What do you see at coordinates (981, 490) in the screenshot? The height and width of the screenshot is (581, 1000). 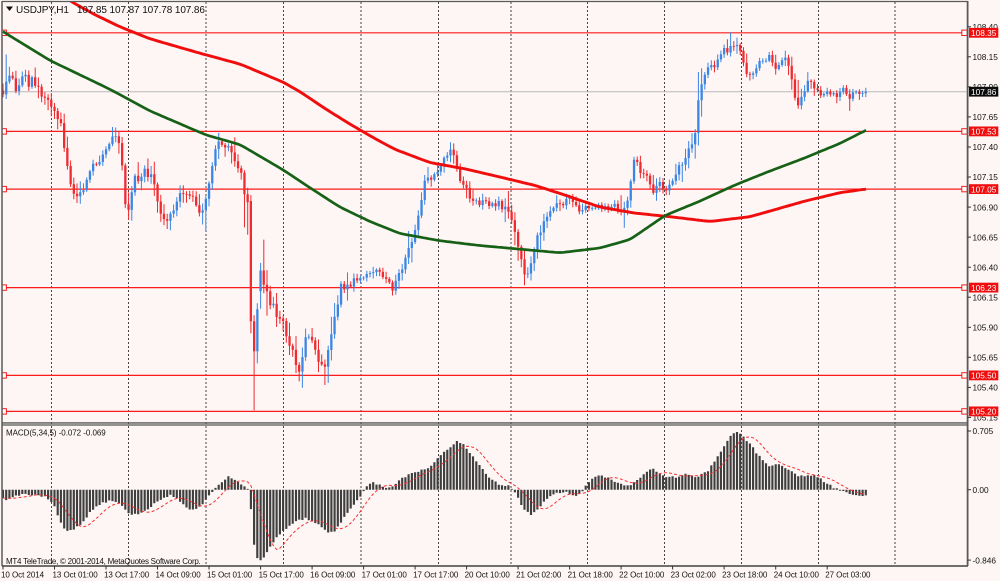 I see `svg-text: 0.00` at bounding box center [981, 490].